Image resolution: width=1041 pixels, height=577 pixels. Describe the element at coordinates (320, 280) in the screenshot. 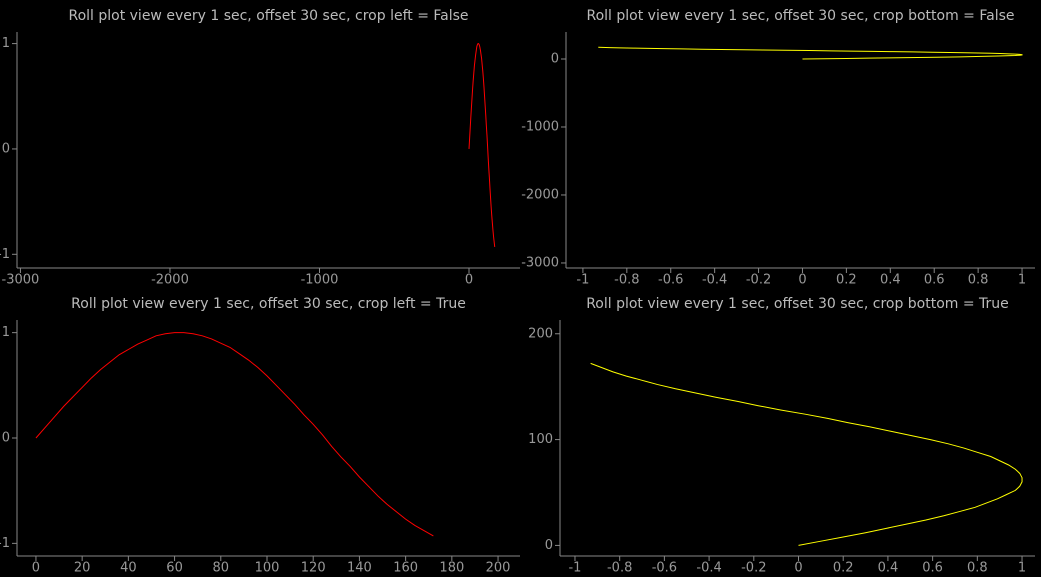

I see `x-tick-label: -1000` at that location.